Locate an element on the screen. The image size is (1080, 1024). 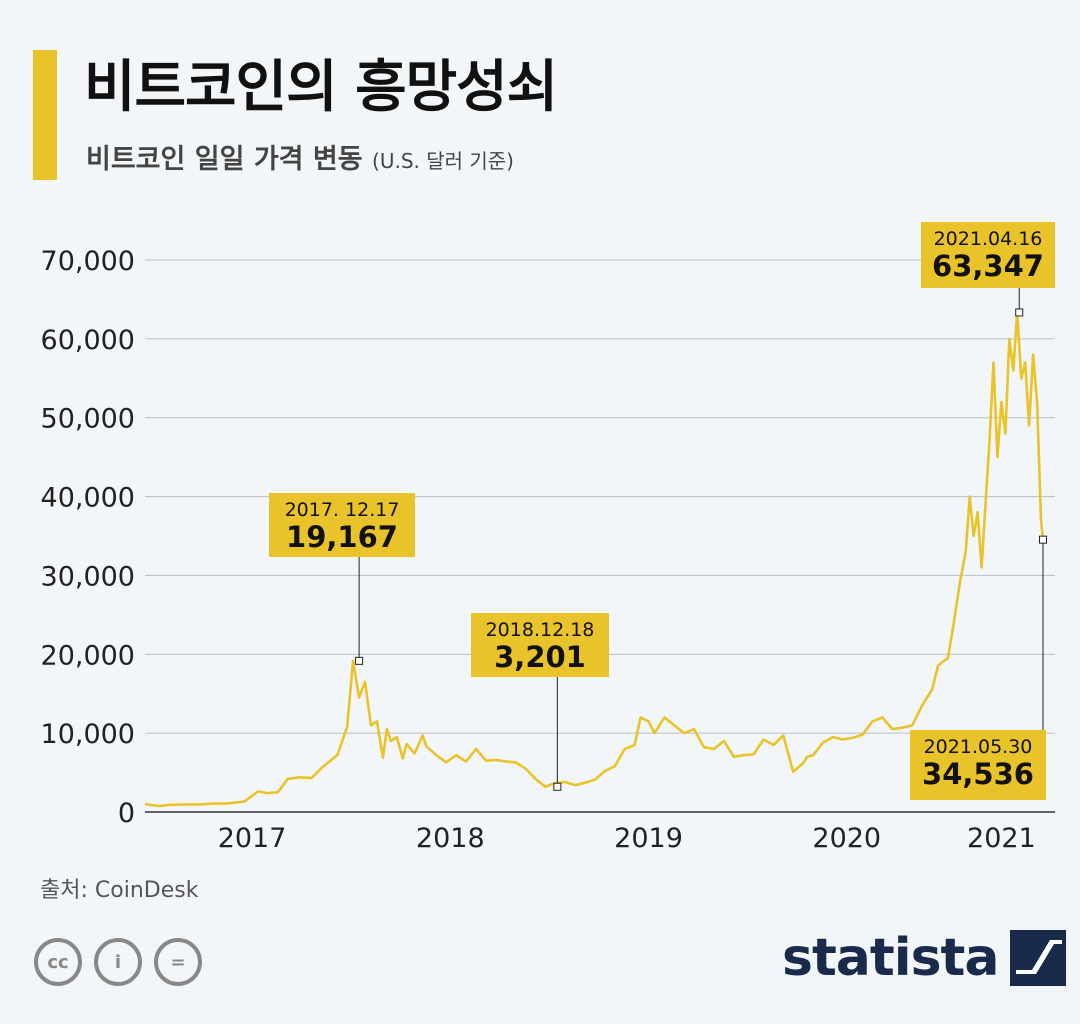
chart-subtitle: 비트코인 일일 가격 변동 (U.S. 달러 기준) is located at coordinates (300, 160).